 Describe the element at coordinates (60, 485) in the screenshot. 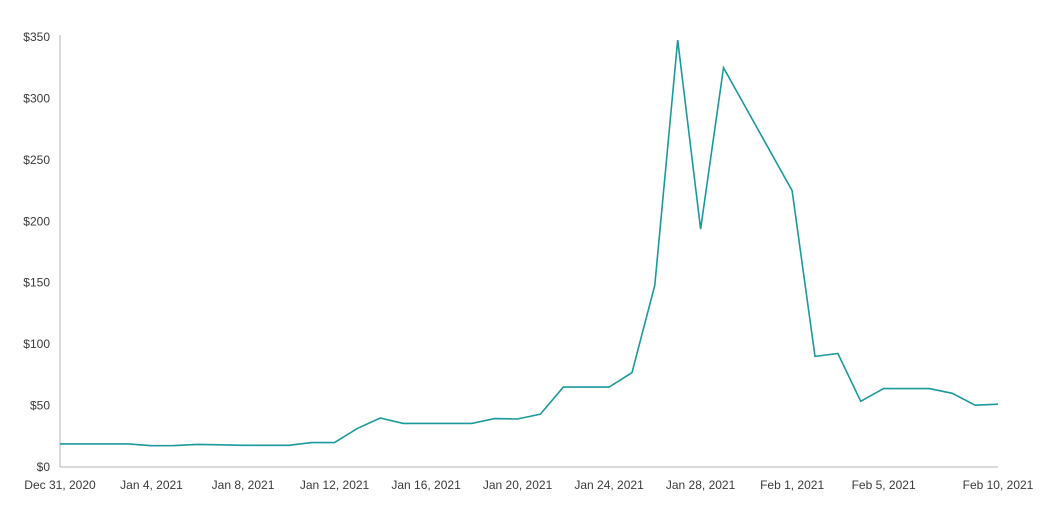

I see `x-tick-label: Dec 31, 2020` at that location.